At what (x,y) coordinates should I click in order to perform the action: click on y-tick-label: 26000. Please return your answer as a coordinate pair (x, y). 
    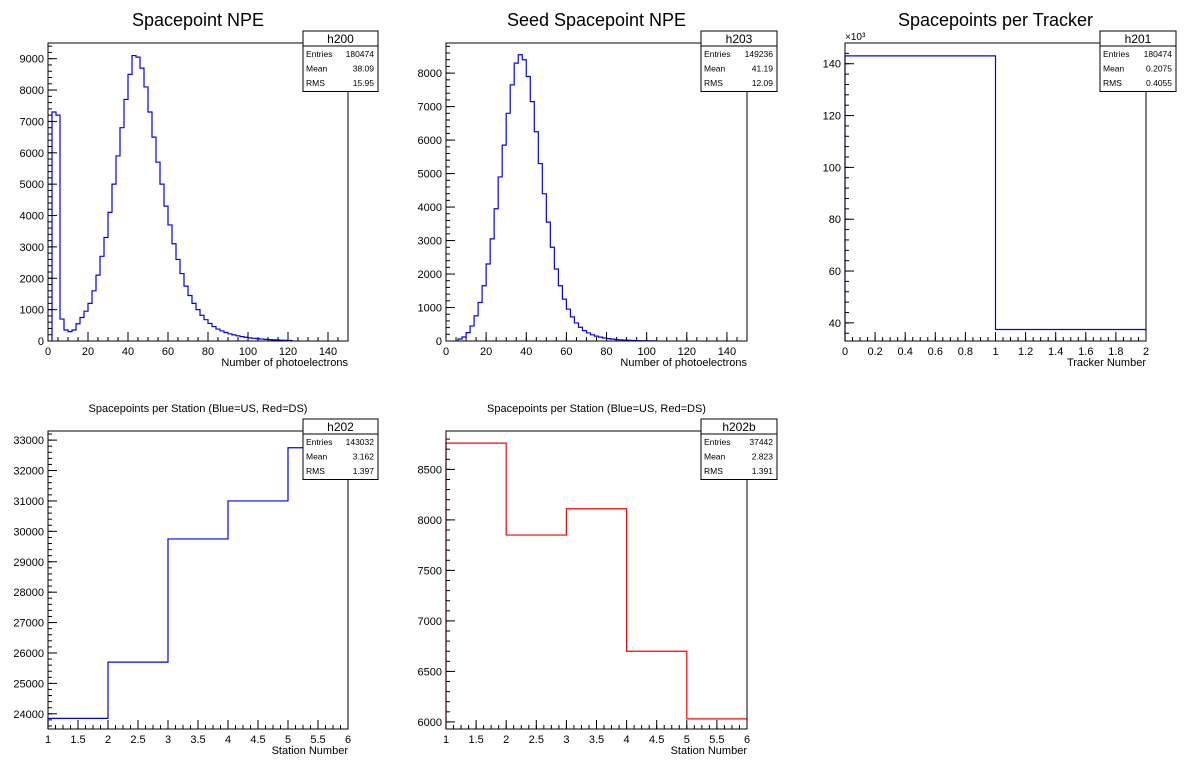
    Looking at the image, I should click on (28, 654).